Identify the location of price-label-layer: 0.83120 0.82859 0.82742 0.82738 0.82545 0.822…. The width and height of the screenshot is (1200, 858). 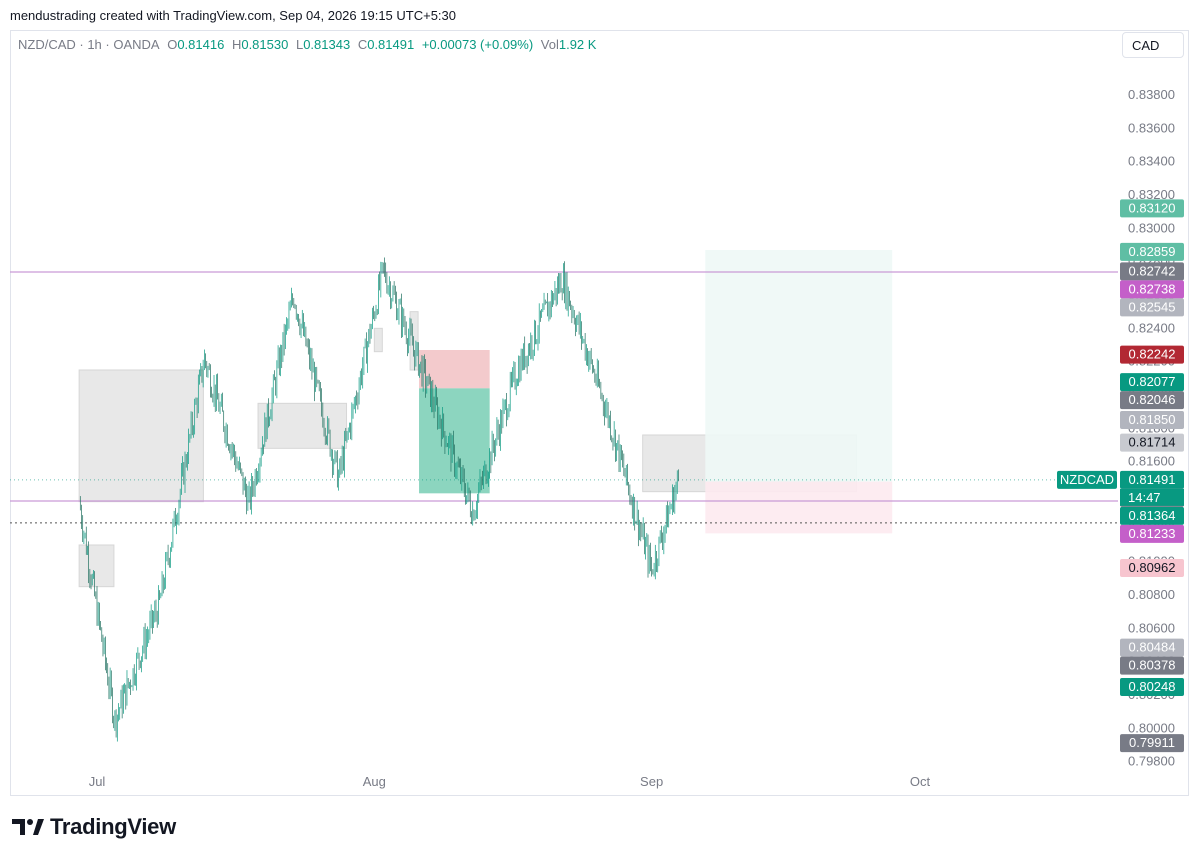
(1120, 476).